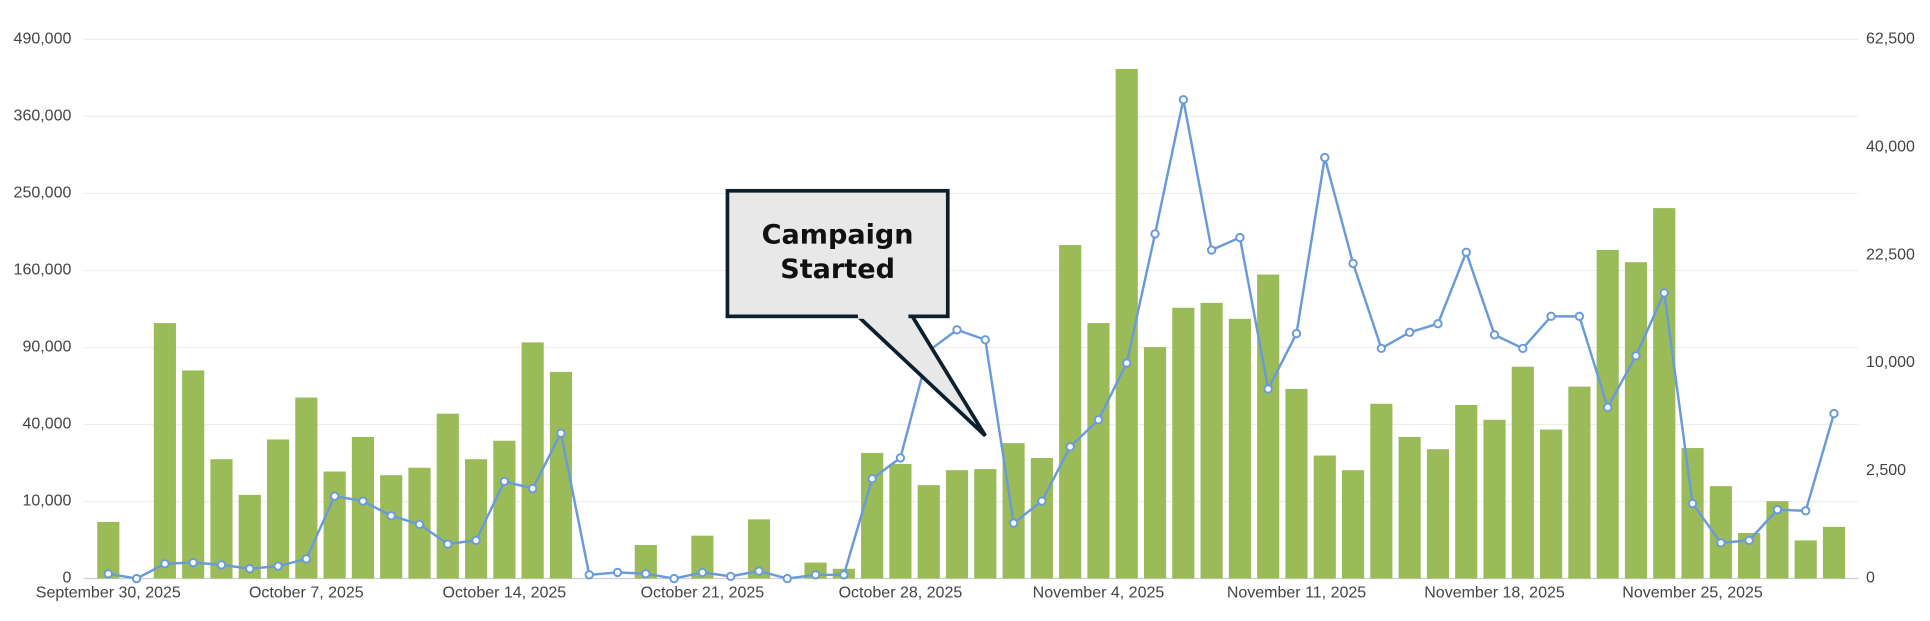 This screenshot has height=621, width=1930. Describe the element at coordinates (1890, 362) in the screenshot. I see `y2-tick-label: 10,000` at that location.